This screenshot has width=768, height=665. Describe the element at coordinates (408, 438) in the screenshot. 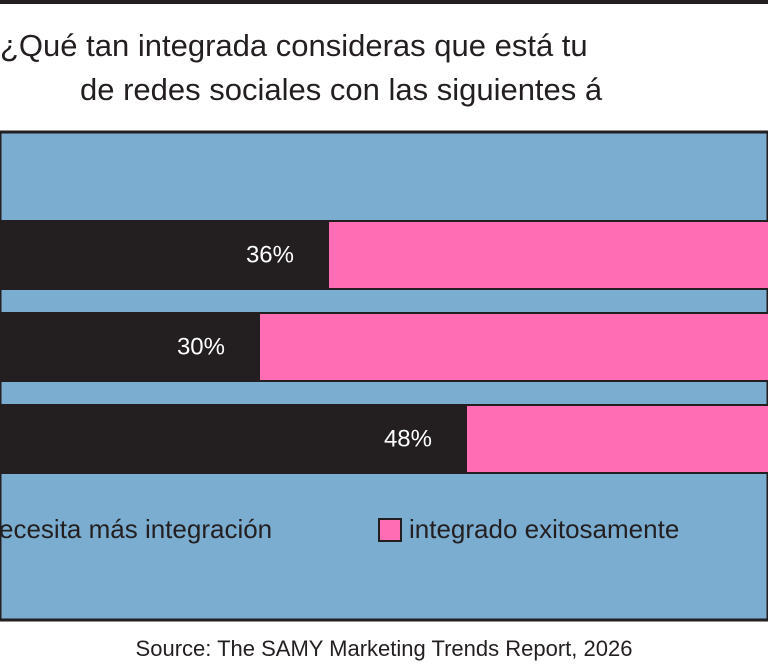

I see `value-label: 48%` at that location.